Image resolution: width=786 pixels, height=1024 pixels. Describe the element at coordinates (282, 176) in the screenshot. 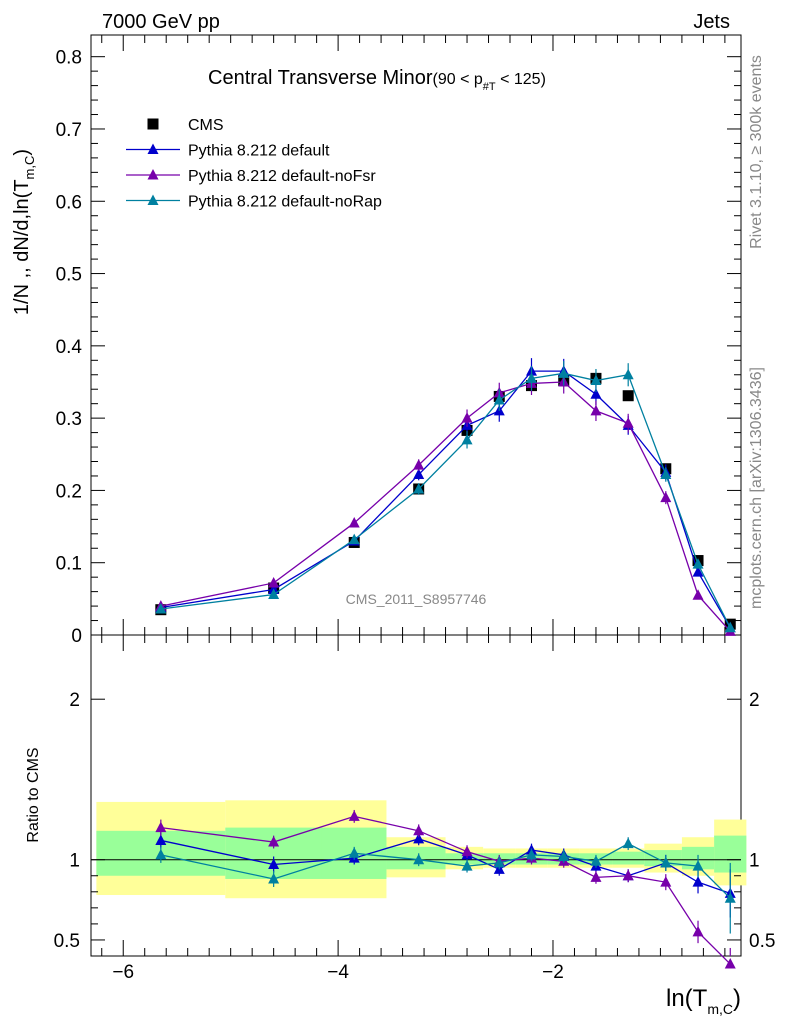

I see `legend-label: Pythia 8.212 default-noFsr` at that location.